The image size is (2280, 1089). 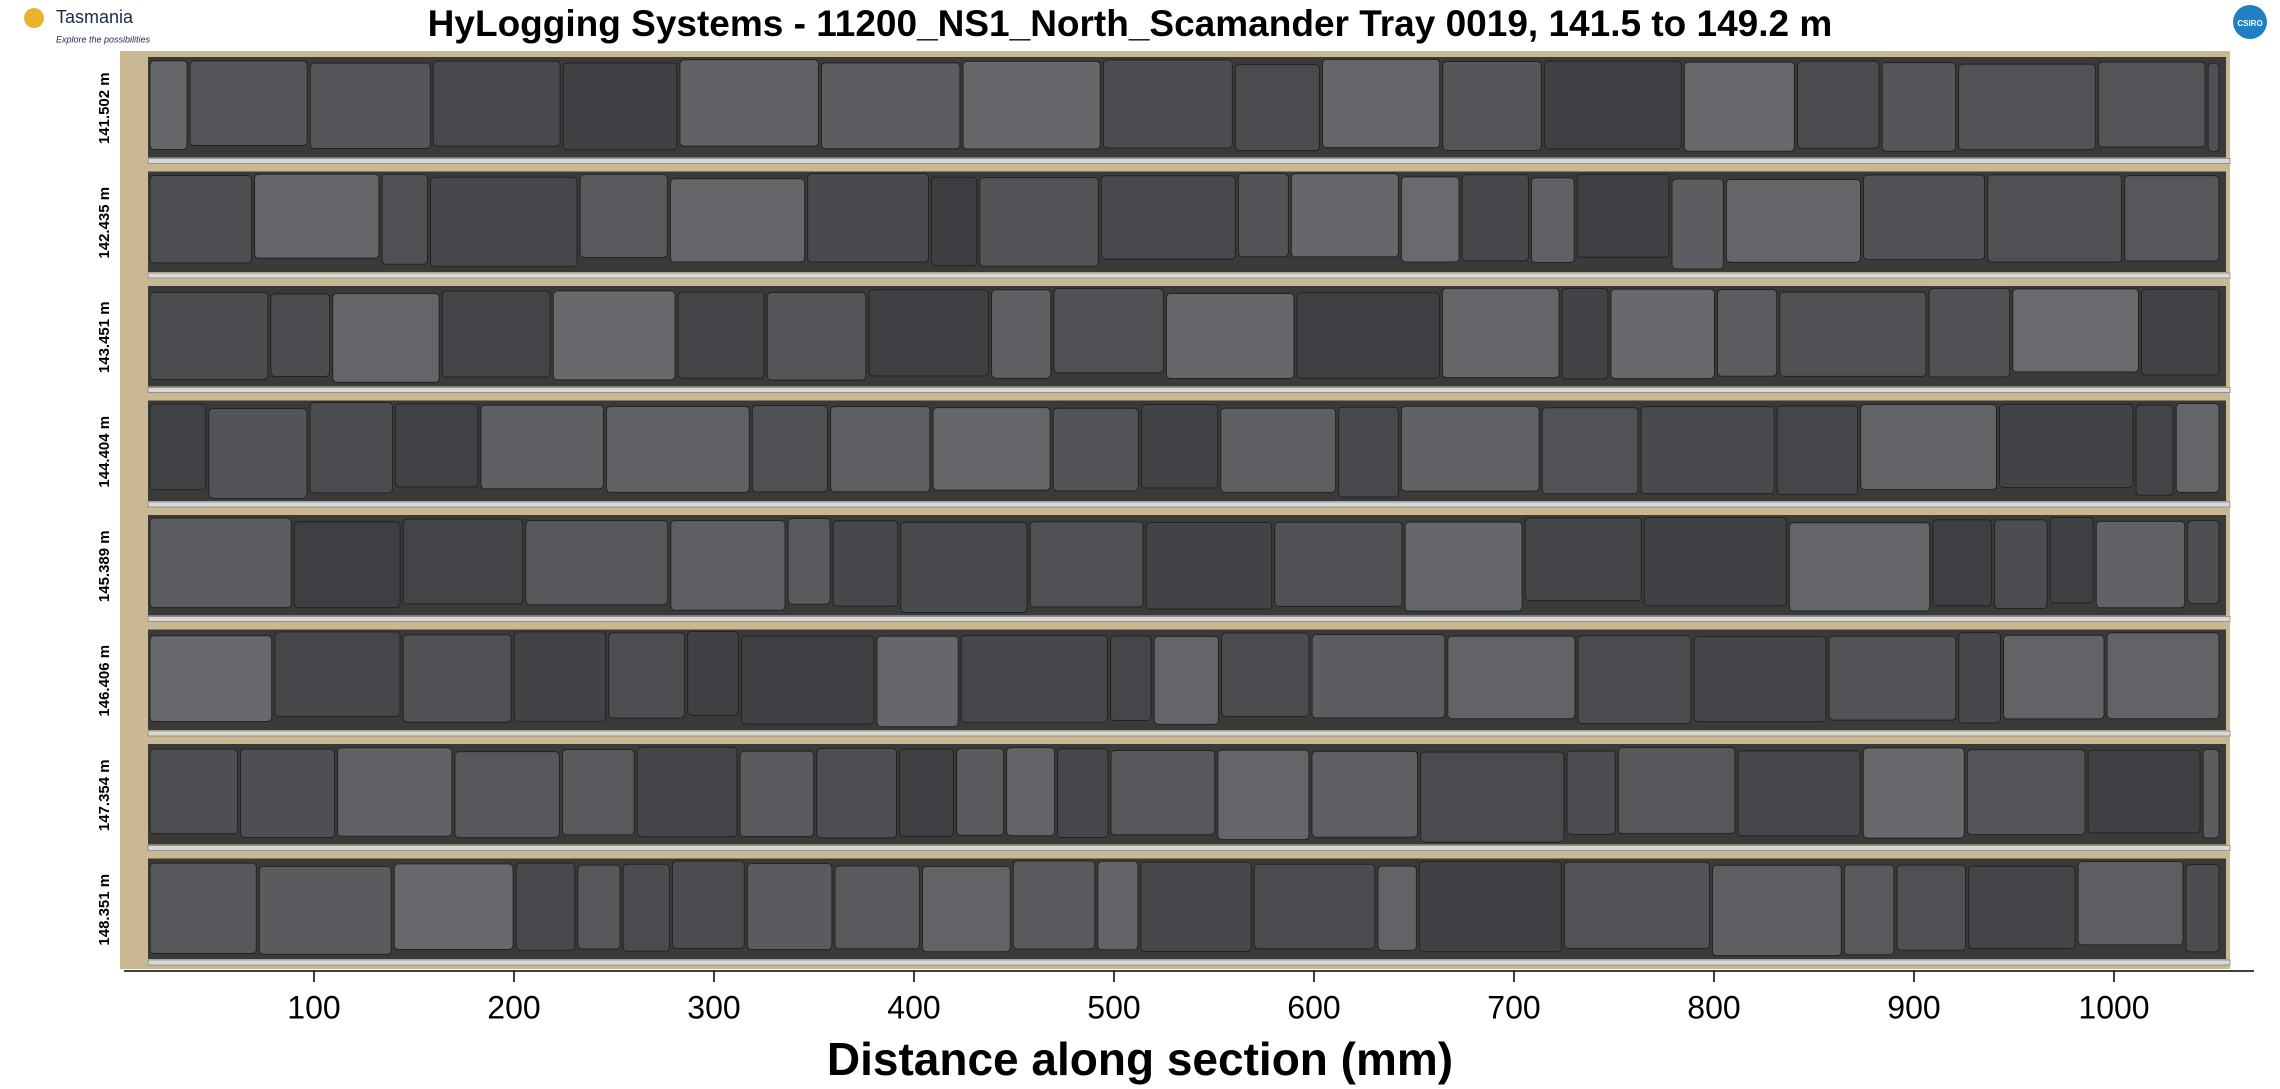 I want to click on logo-icon, so click(x=2250, y=22).